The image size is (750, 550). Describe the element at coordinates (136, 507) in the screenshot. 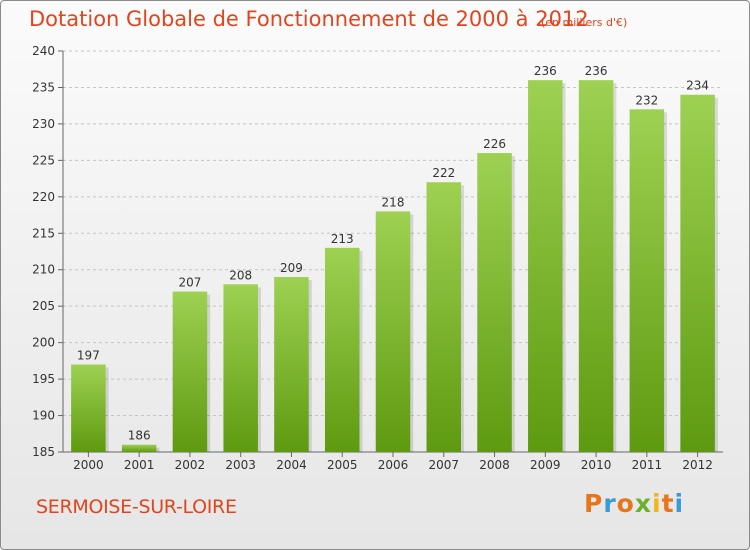

I see `commune-name: SERMOISE-SUR-LOIRE` at that location.